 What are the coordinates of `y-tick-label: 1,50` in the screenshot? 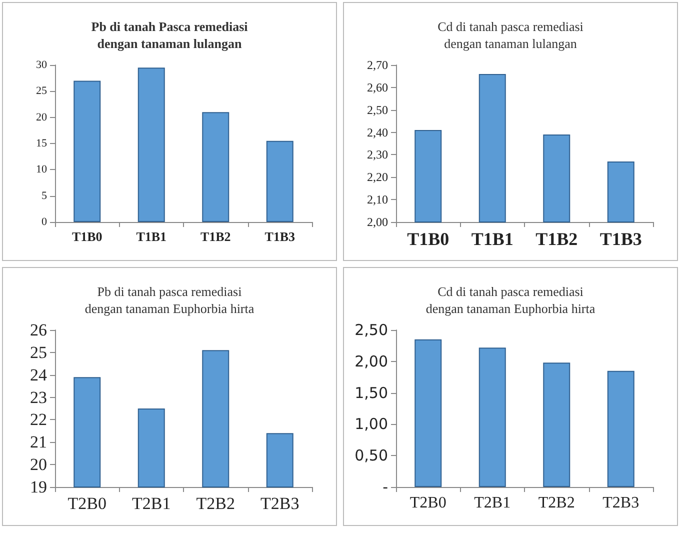 It's located at (371, 393).